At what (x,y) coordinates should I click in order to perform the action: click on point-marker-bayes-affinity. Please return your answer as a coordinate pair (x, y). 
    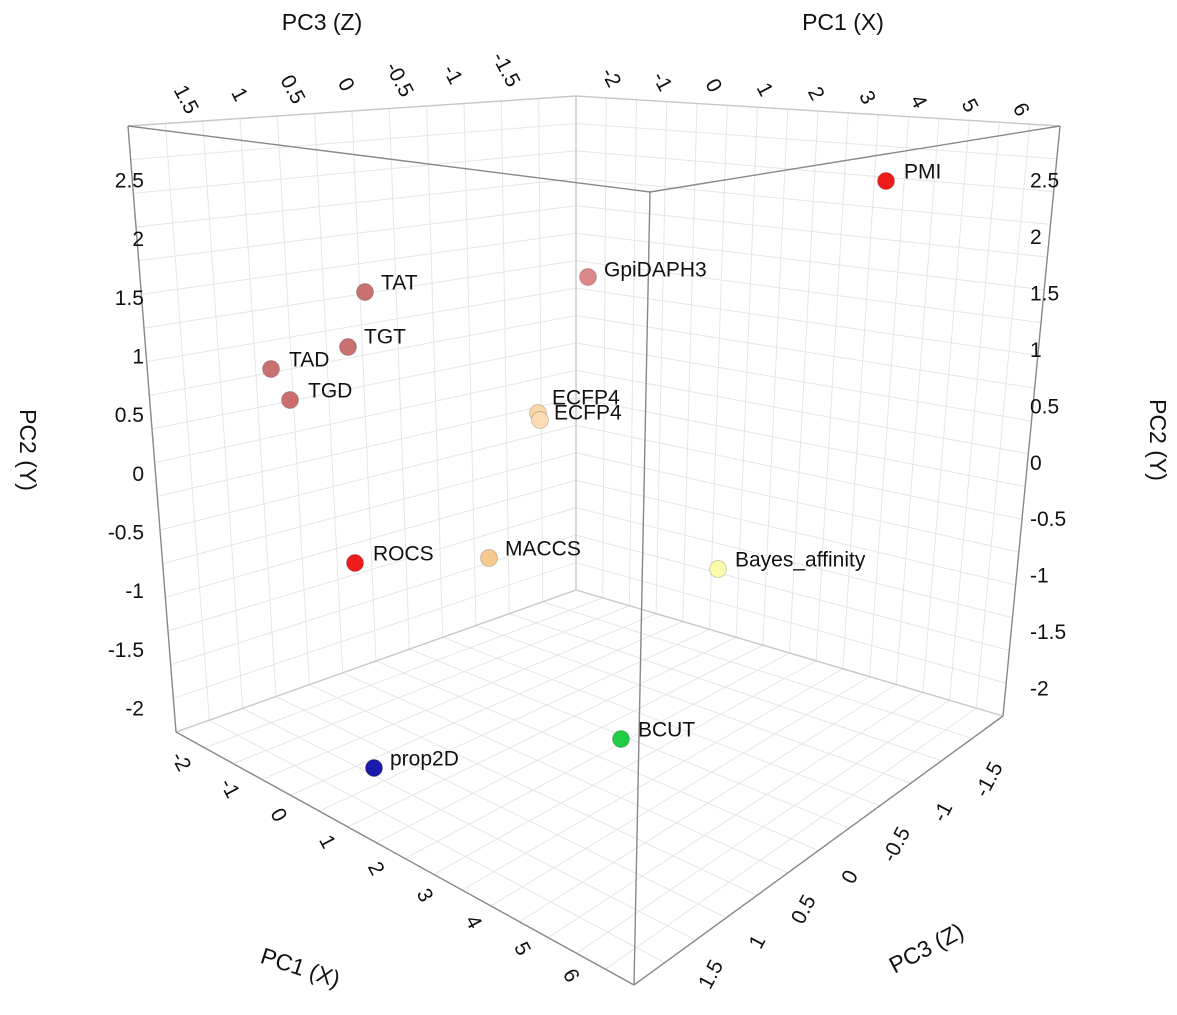
    Looking at the image, I should click on (718, 569).